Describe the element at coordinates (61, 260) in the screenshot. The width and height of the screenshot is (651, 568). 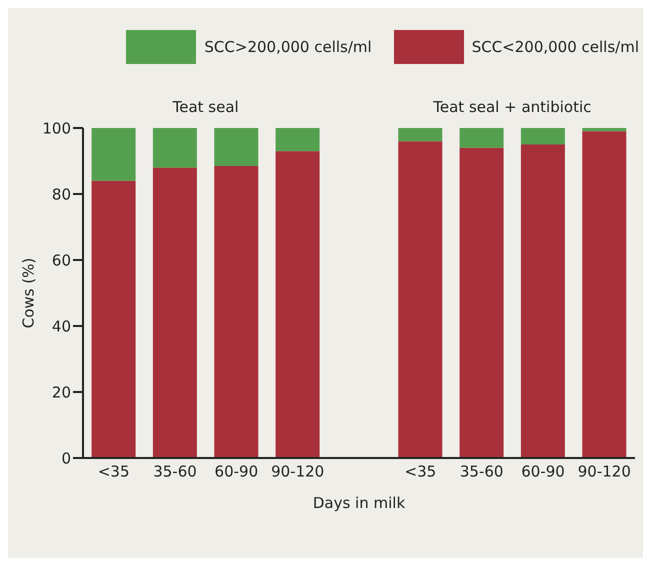
I see `y-tick-label: 60` at that location.